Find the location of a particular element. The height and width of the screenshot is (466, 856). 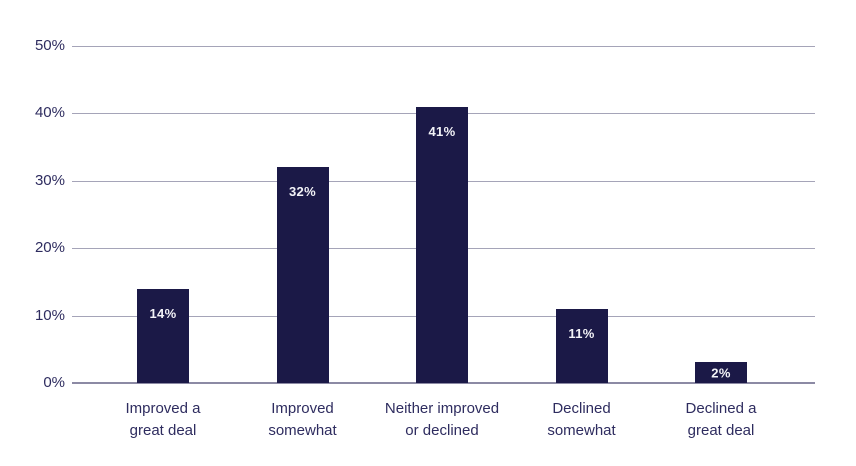

bar-value-label: 41% is located at coordinates (442, 131).